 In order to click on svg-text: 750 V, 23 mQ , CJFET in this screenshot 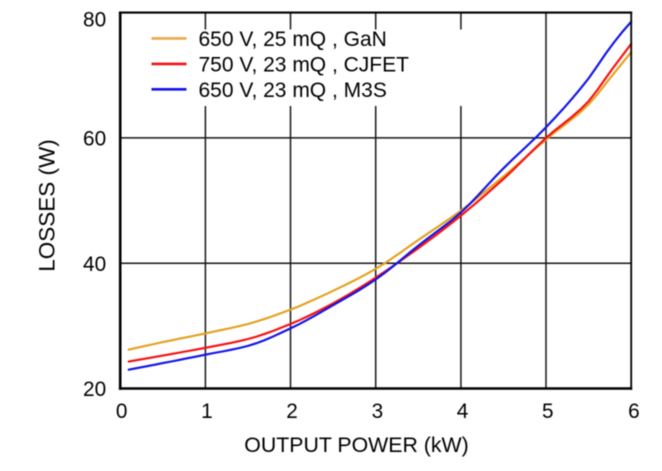, I will do `click(304, 65)`.